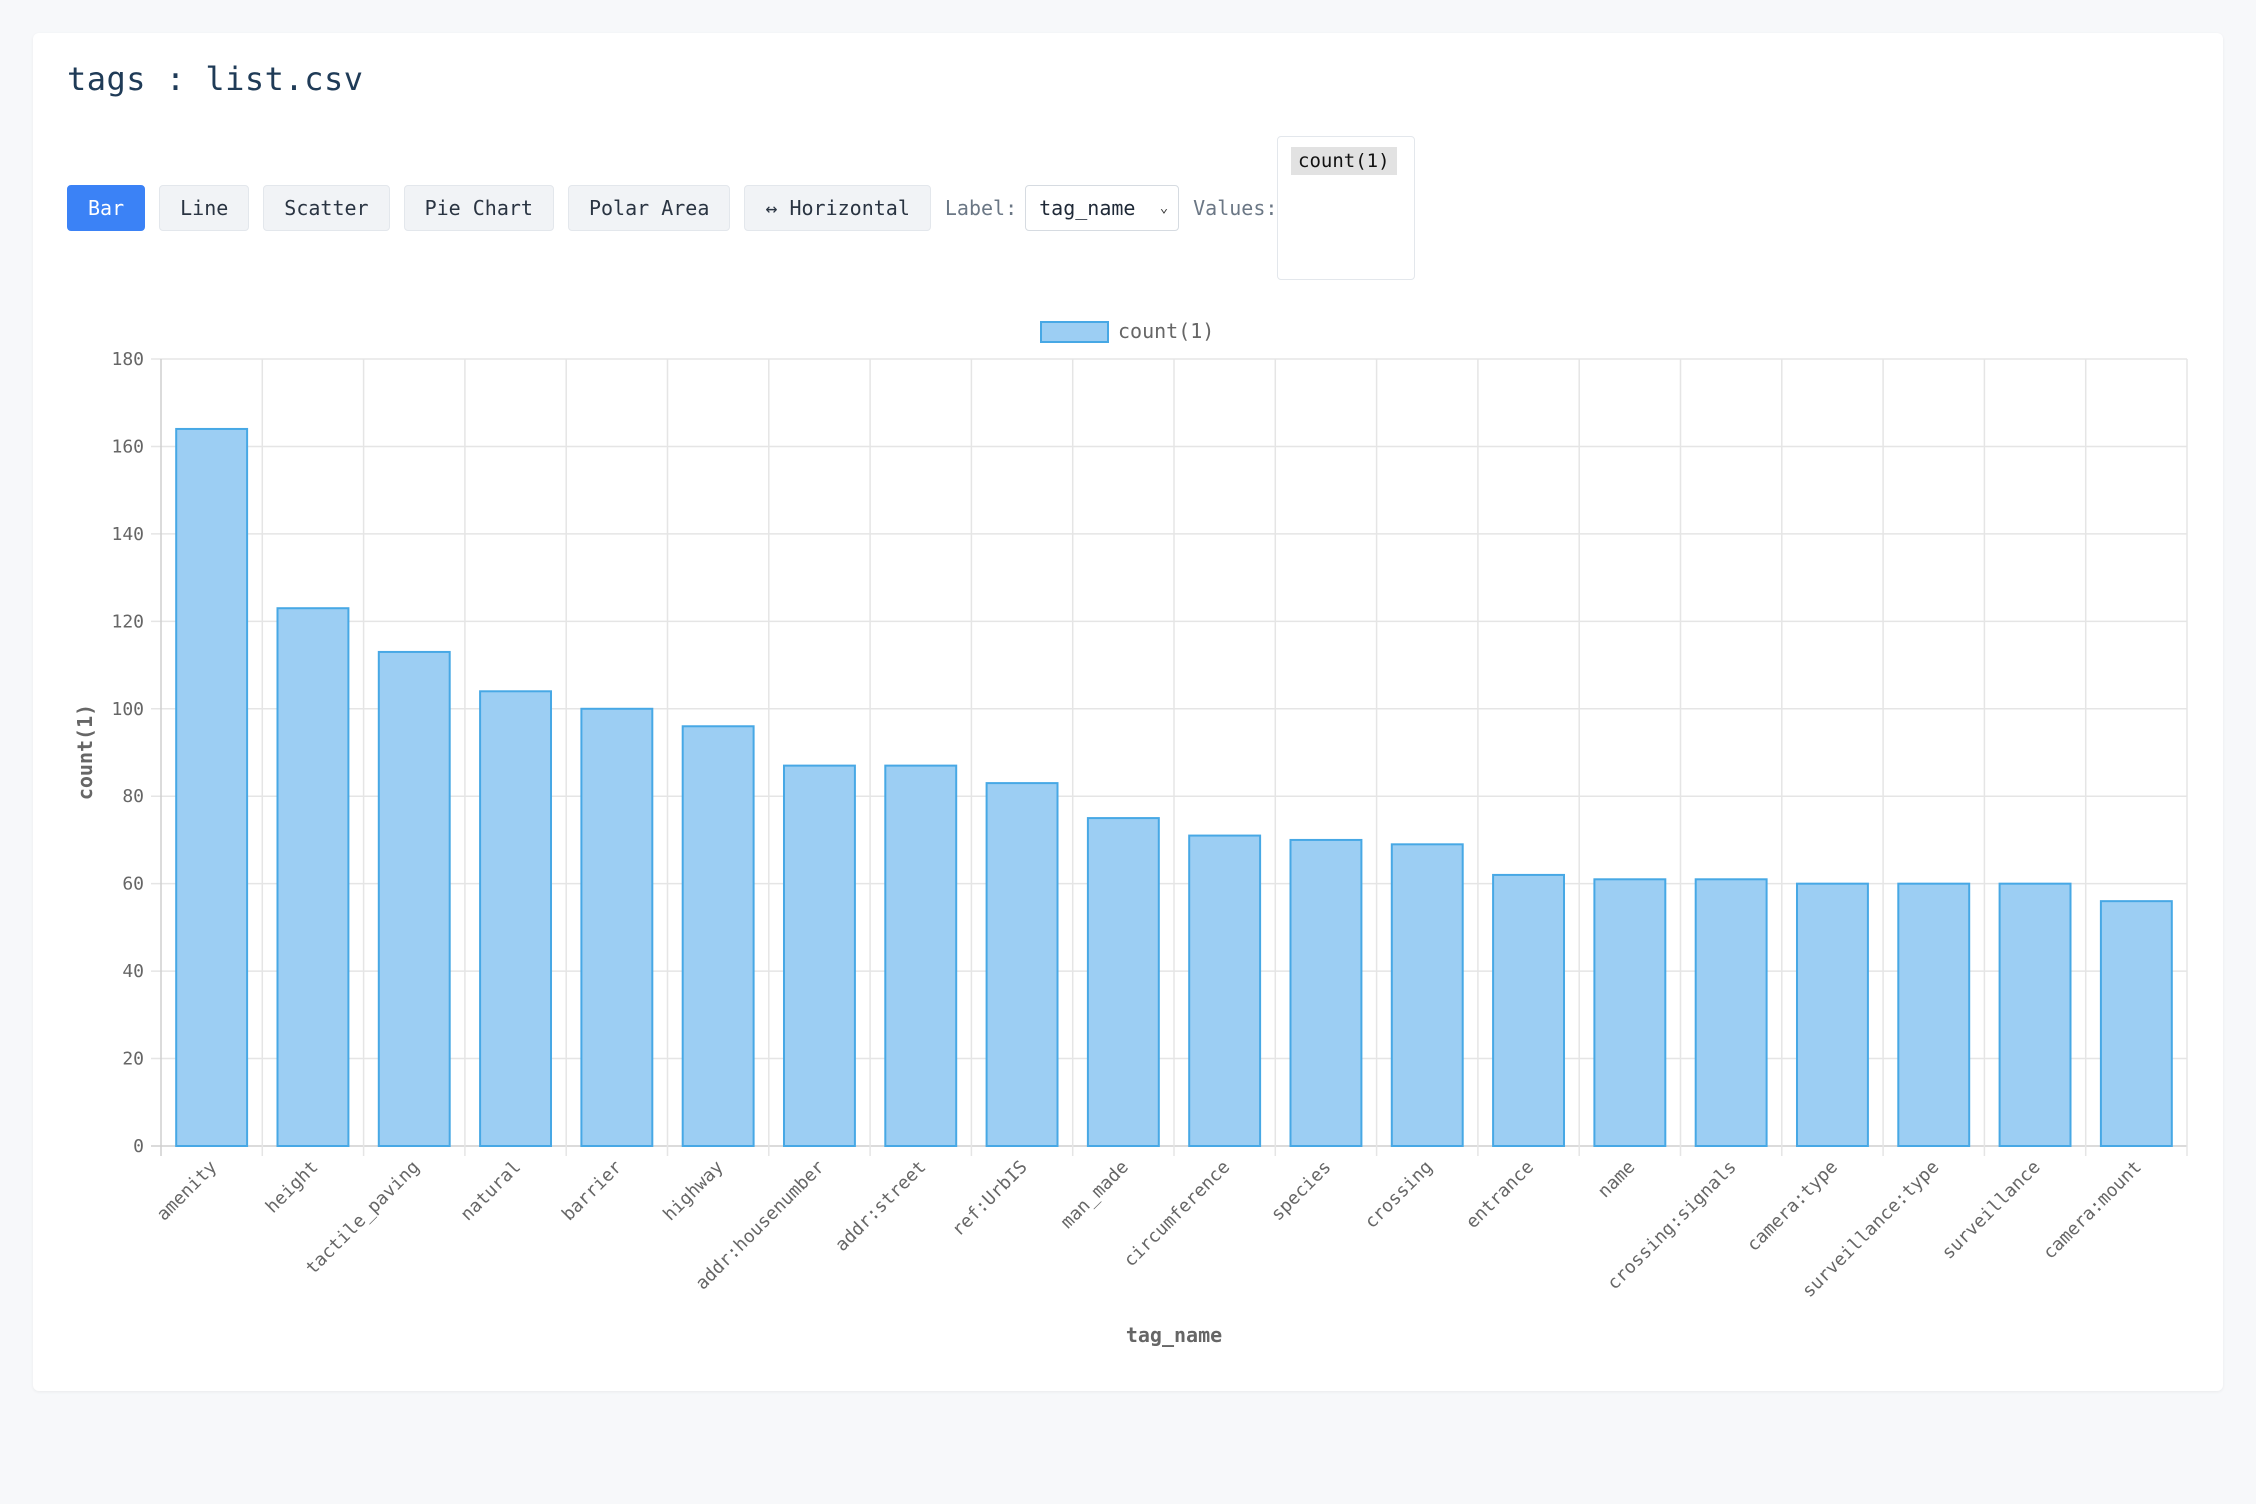 The image size is (2256, 1504). I want to click on x-tick-label: camera:mount, so click(2092, 1210).